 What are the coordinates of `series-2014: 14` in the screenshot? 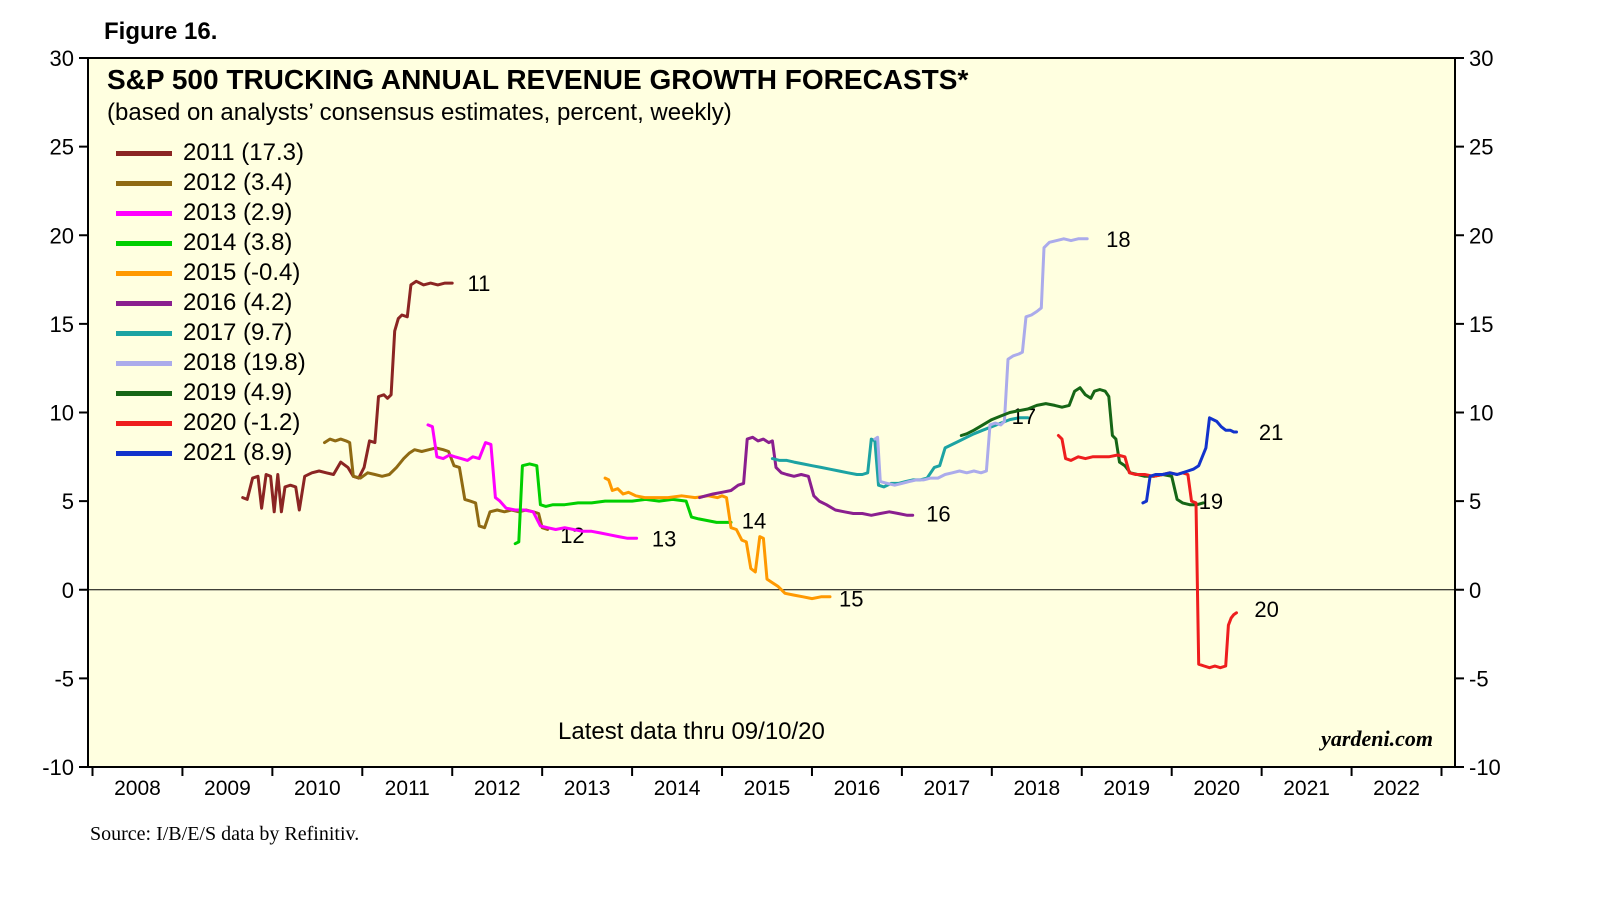 It's located at (639, 504).